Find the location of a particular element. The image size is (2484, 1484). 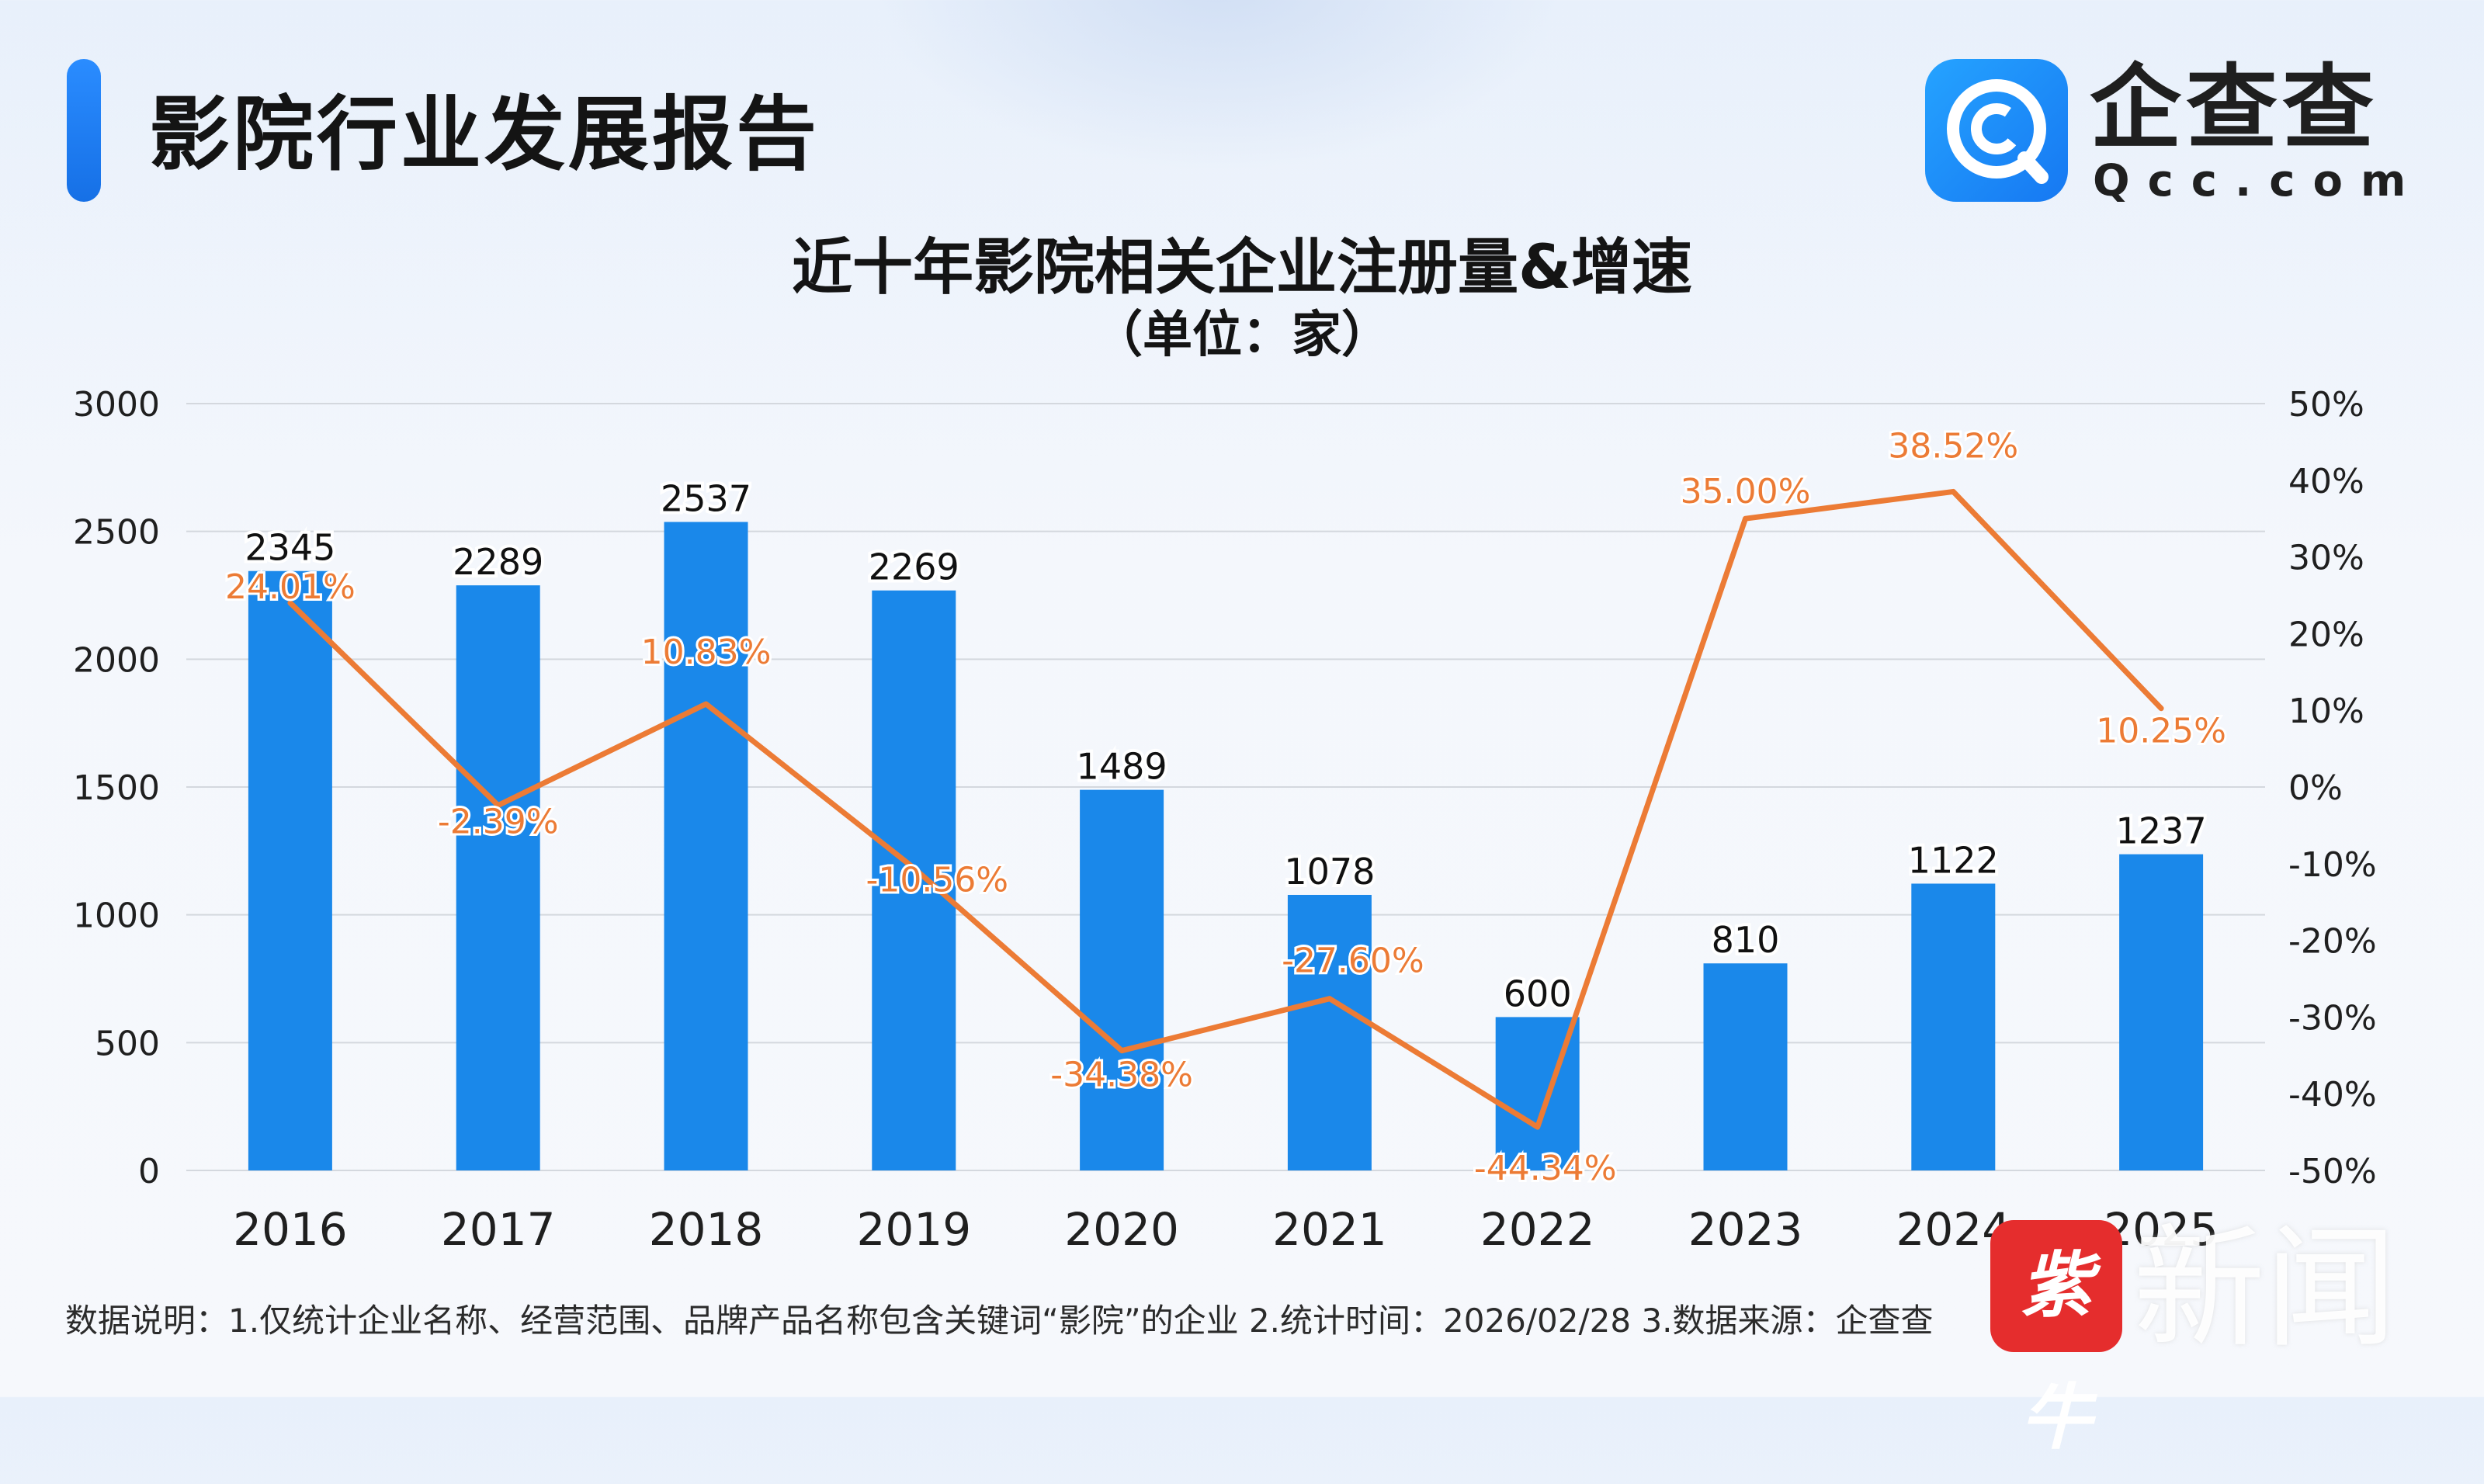

qcc-logo: 企查查 Qcc.com is located at coordinates (2165, 130).